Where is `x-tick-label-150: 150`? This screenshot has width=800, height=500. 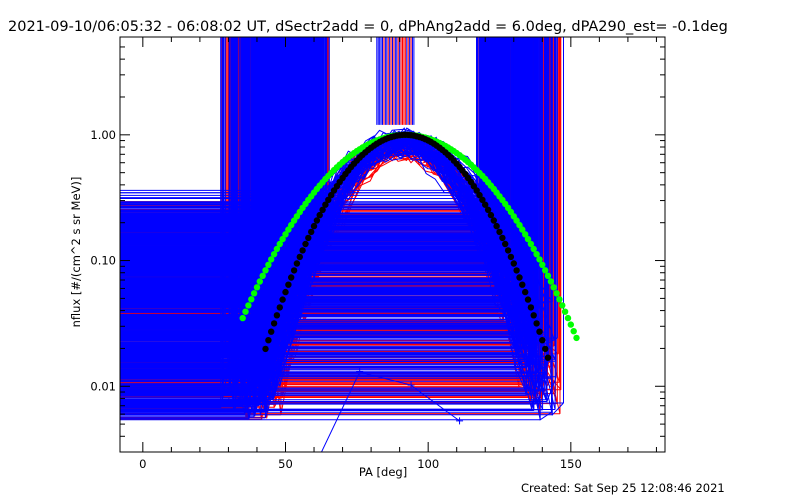
x-tick-label-150: 150 is located at coordinates (571, 464).